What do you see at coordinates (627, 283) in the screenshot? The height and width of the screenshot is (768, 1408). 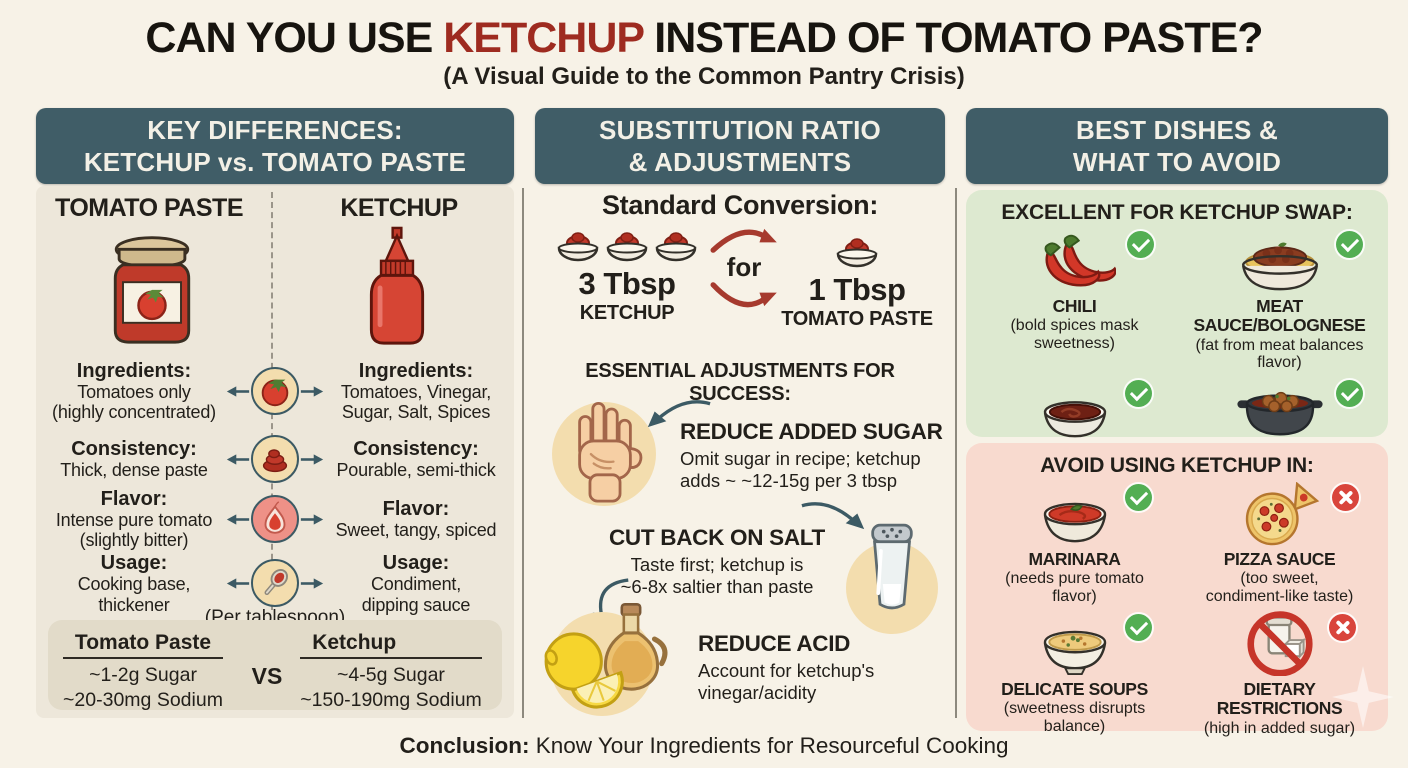 I see `from-amount: 3 Tbsp` at bounding box center [627, 283].